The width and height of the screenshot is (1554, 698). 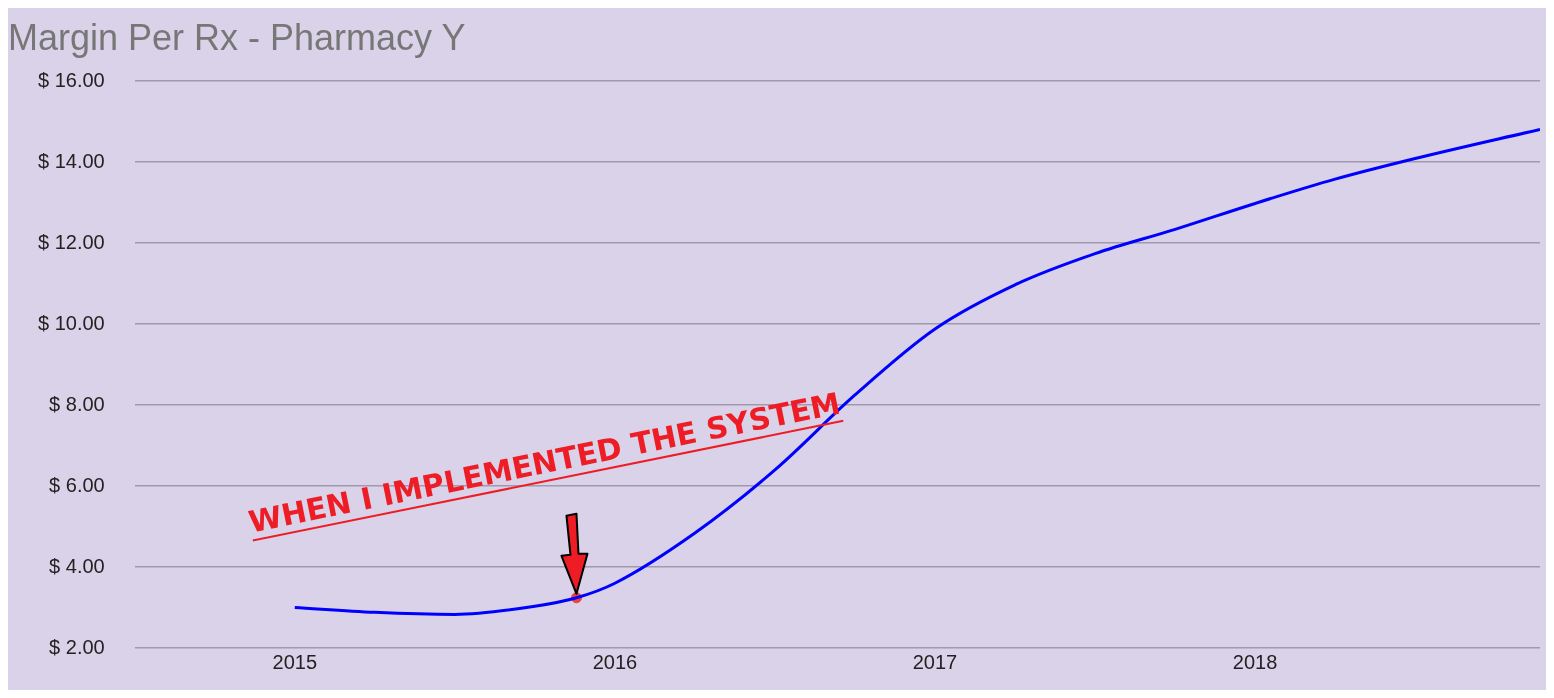 What do you see at coordinates (71, 322) in the screenshot?
I see `y-tick-label: $ 10.00` at bounding box center [71, 322].